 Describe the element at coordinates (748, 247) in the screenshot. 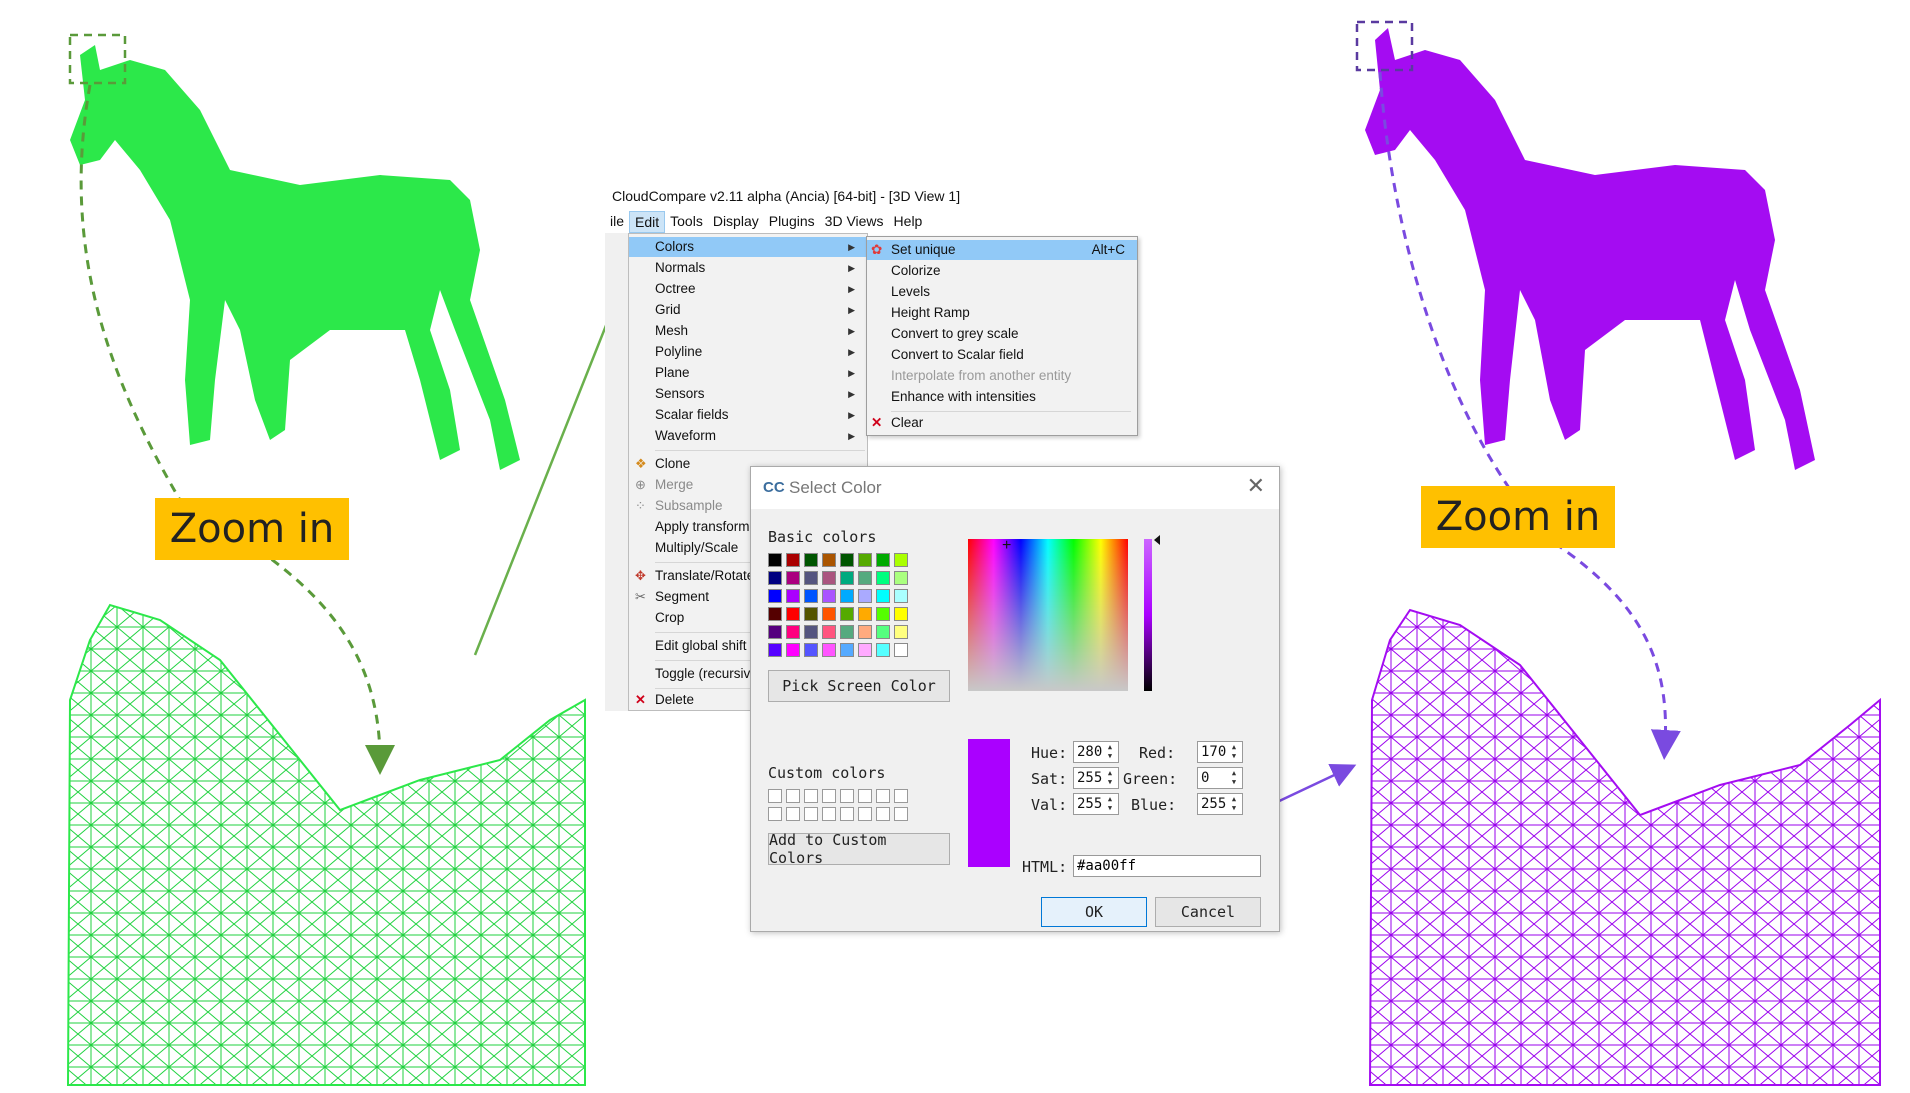

I see `edit-menu-colors: Colors ▶` at that location.